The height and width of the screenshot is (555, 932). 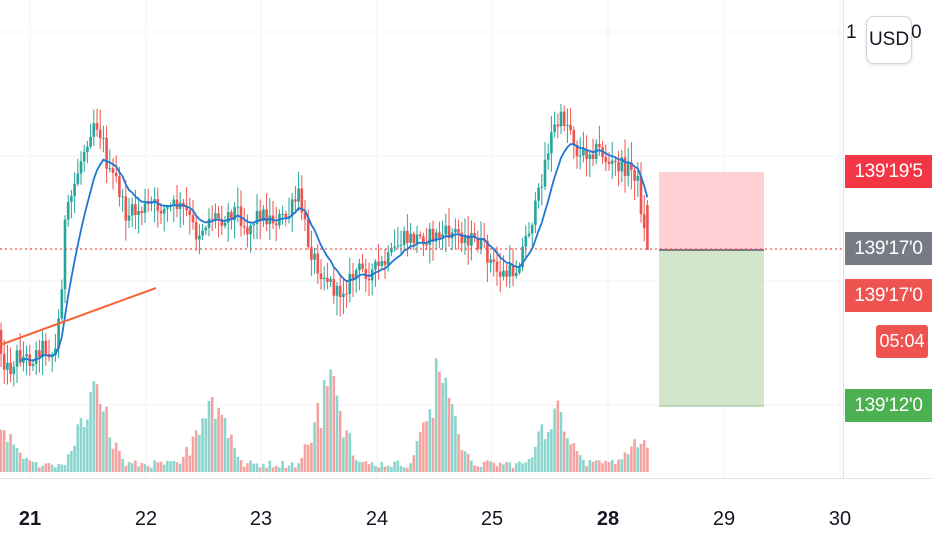 What do you see at coordinates (30, 519) in the screenshot?
I see `x-tick-label-21: 21` at bounding box center [30, 519].